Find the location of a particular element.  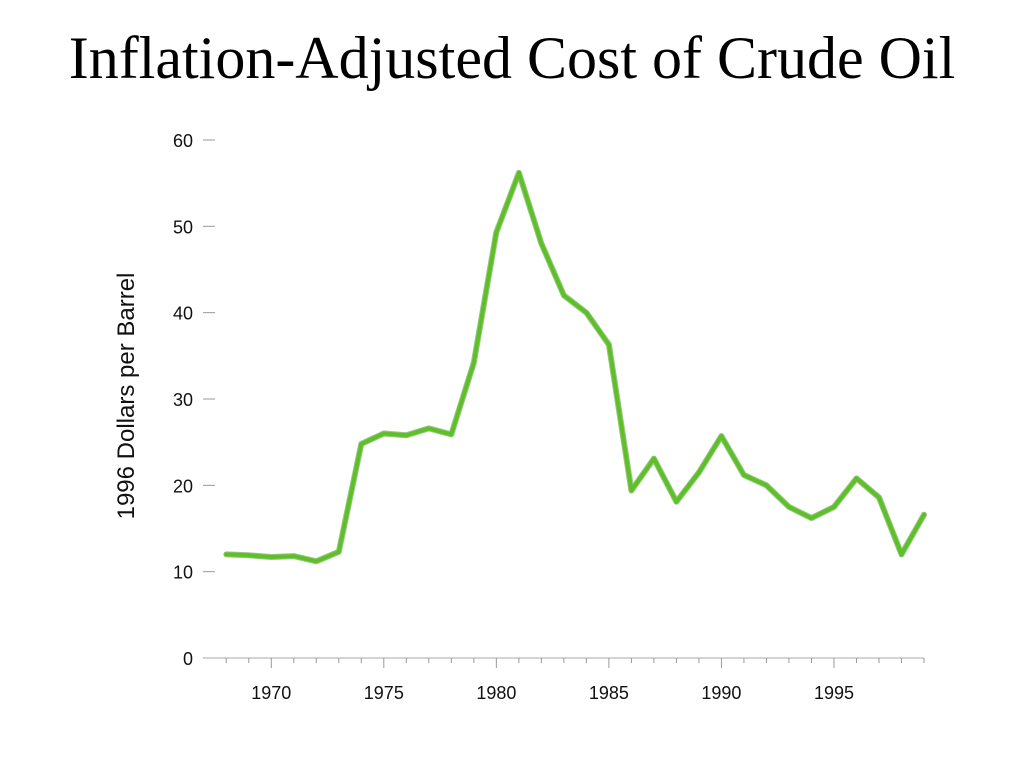

x-axis: 1970 1975 1980 1985 1990 1995 is located at coordinates (565, 680).